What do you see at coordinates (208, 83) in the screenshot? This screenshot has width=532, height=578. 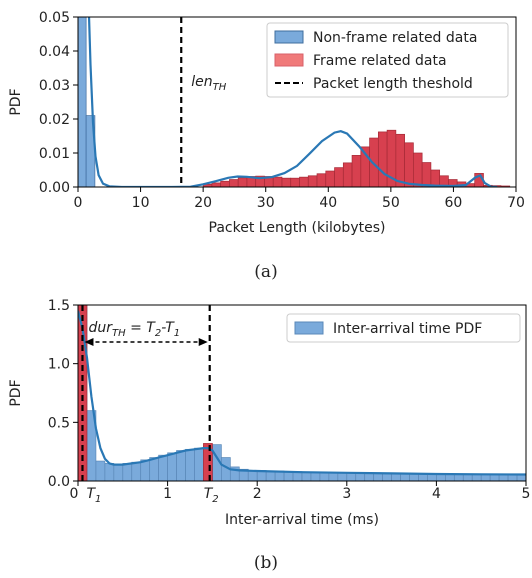 I see `threshold-label: lenTH` at bounding box center [208, 83].